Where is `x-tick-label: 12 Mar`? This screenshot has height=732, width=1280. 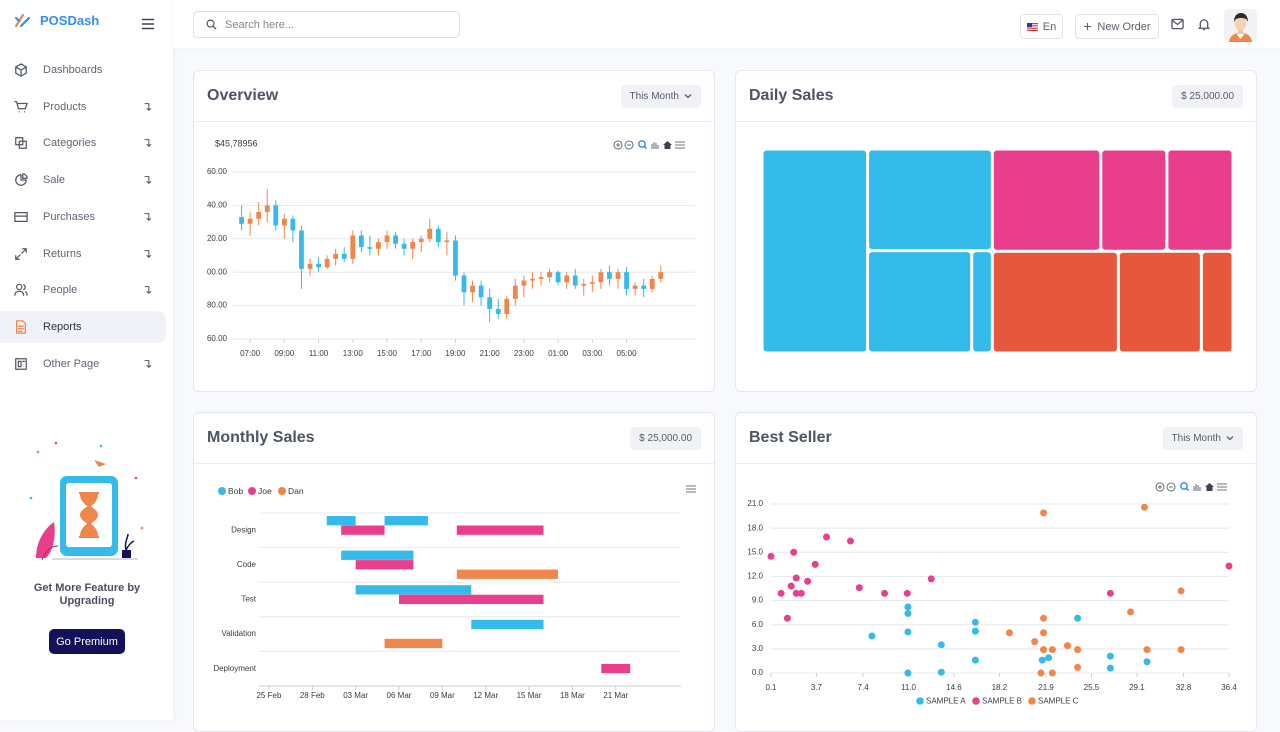 x-tick-label: 12 Mar is located at coordinates (485, 695).